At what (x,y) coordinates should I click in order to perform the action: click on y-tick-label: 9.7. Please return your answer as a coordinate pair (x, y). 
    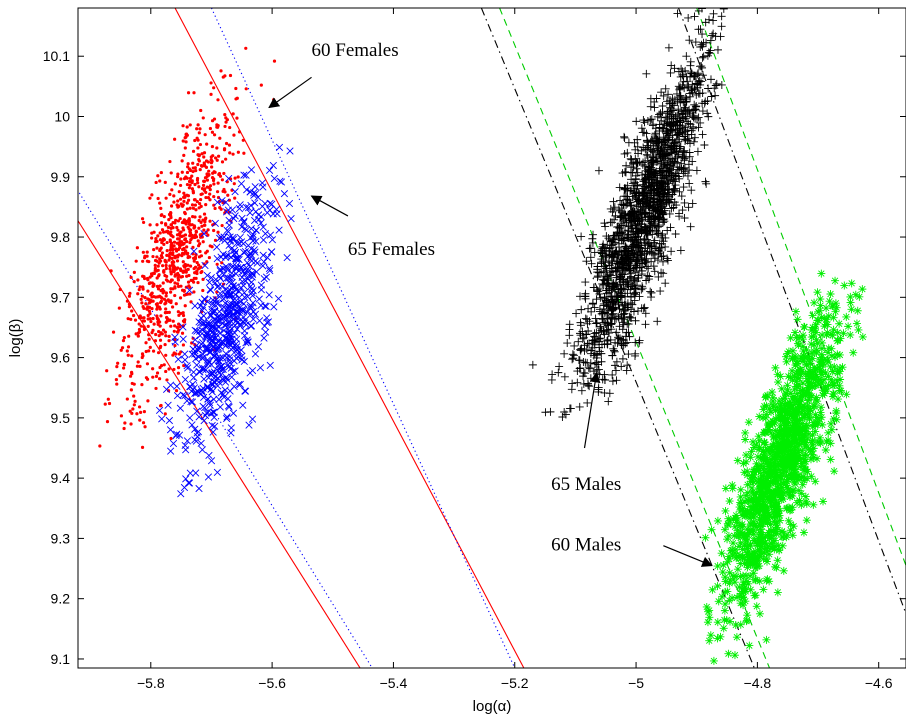
    Looking at the image, I should click on (61, 297).